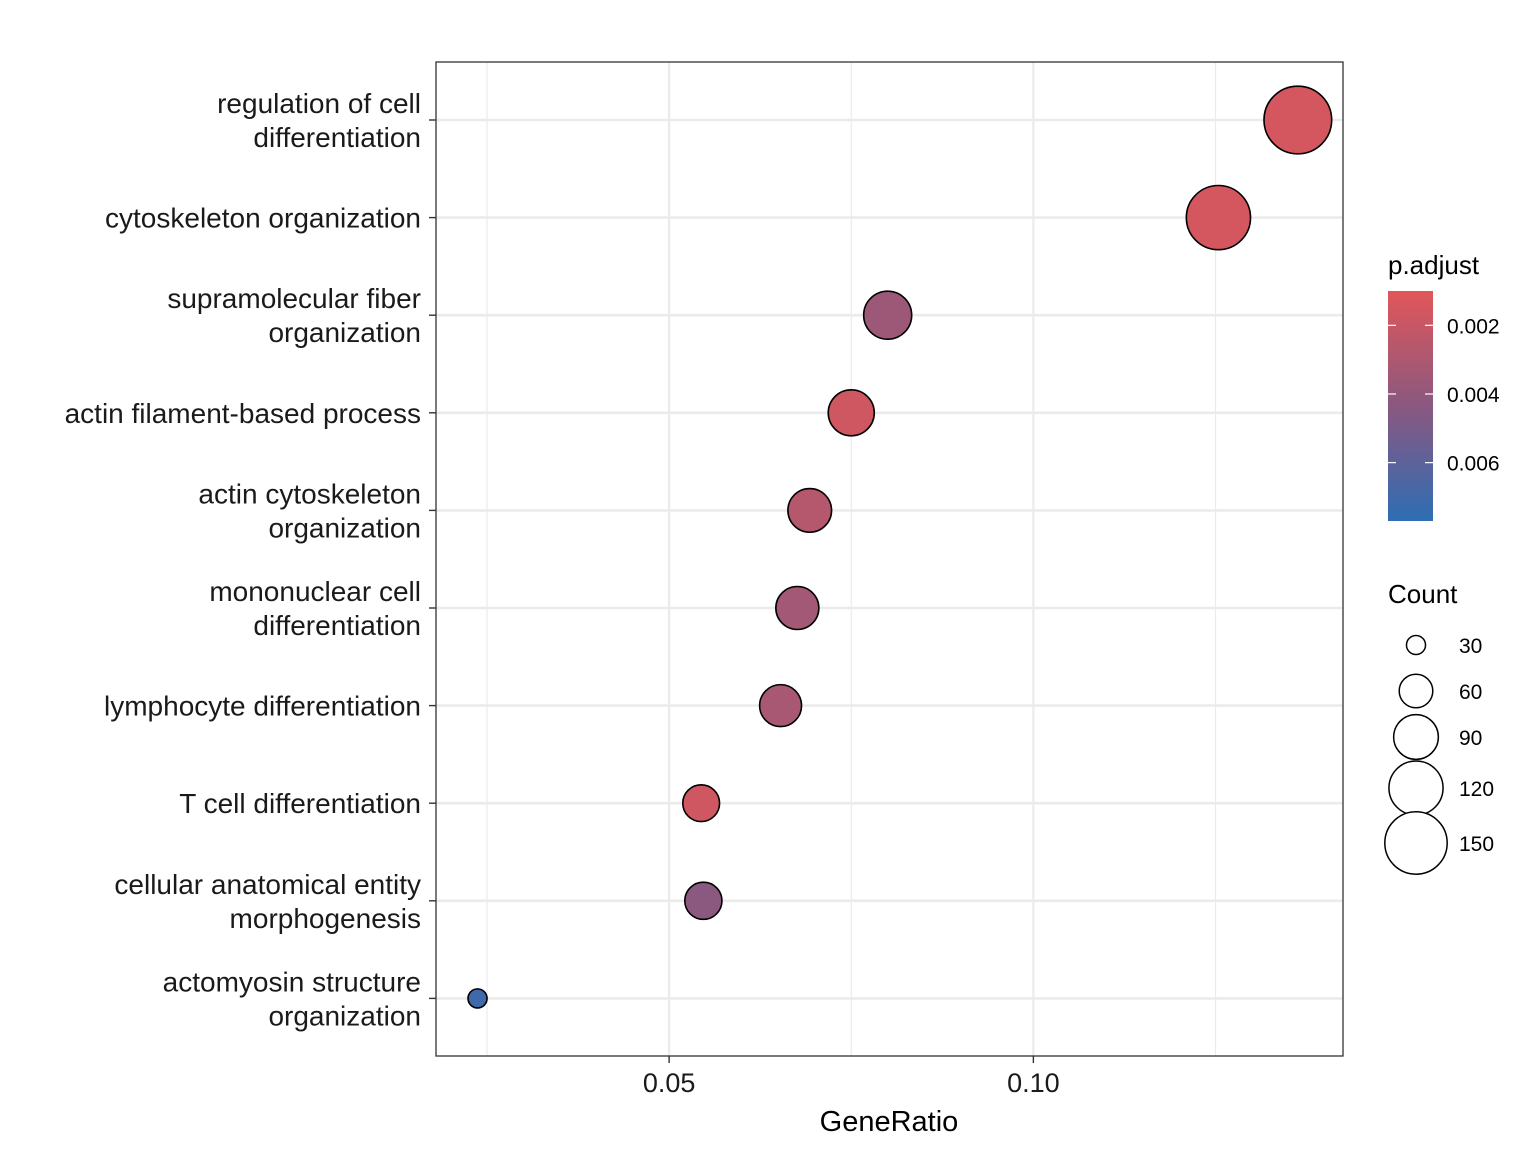  Describe the element at coordinates (889, 1122) in the screenshot. I see `x-axis-title: GeneRatio` at that location.